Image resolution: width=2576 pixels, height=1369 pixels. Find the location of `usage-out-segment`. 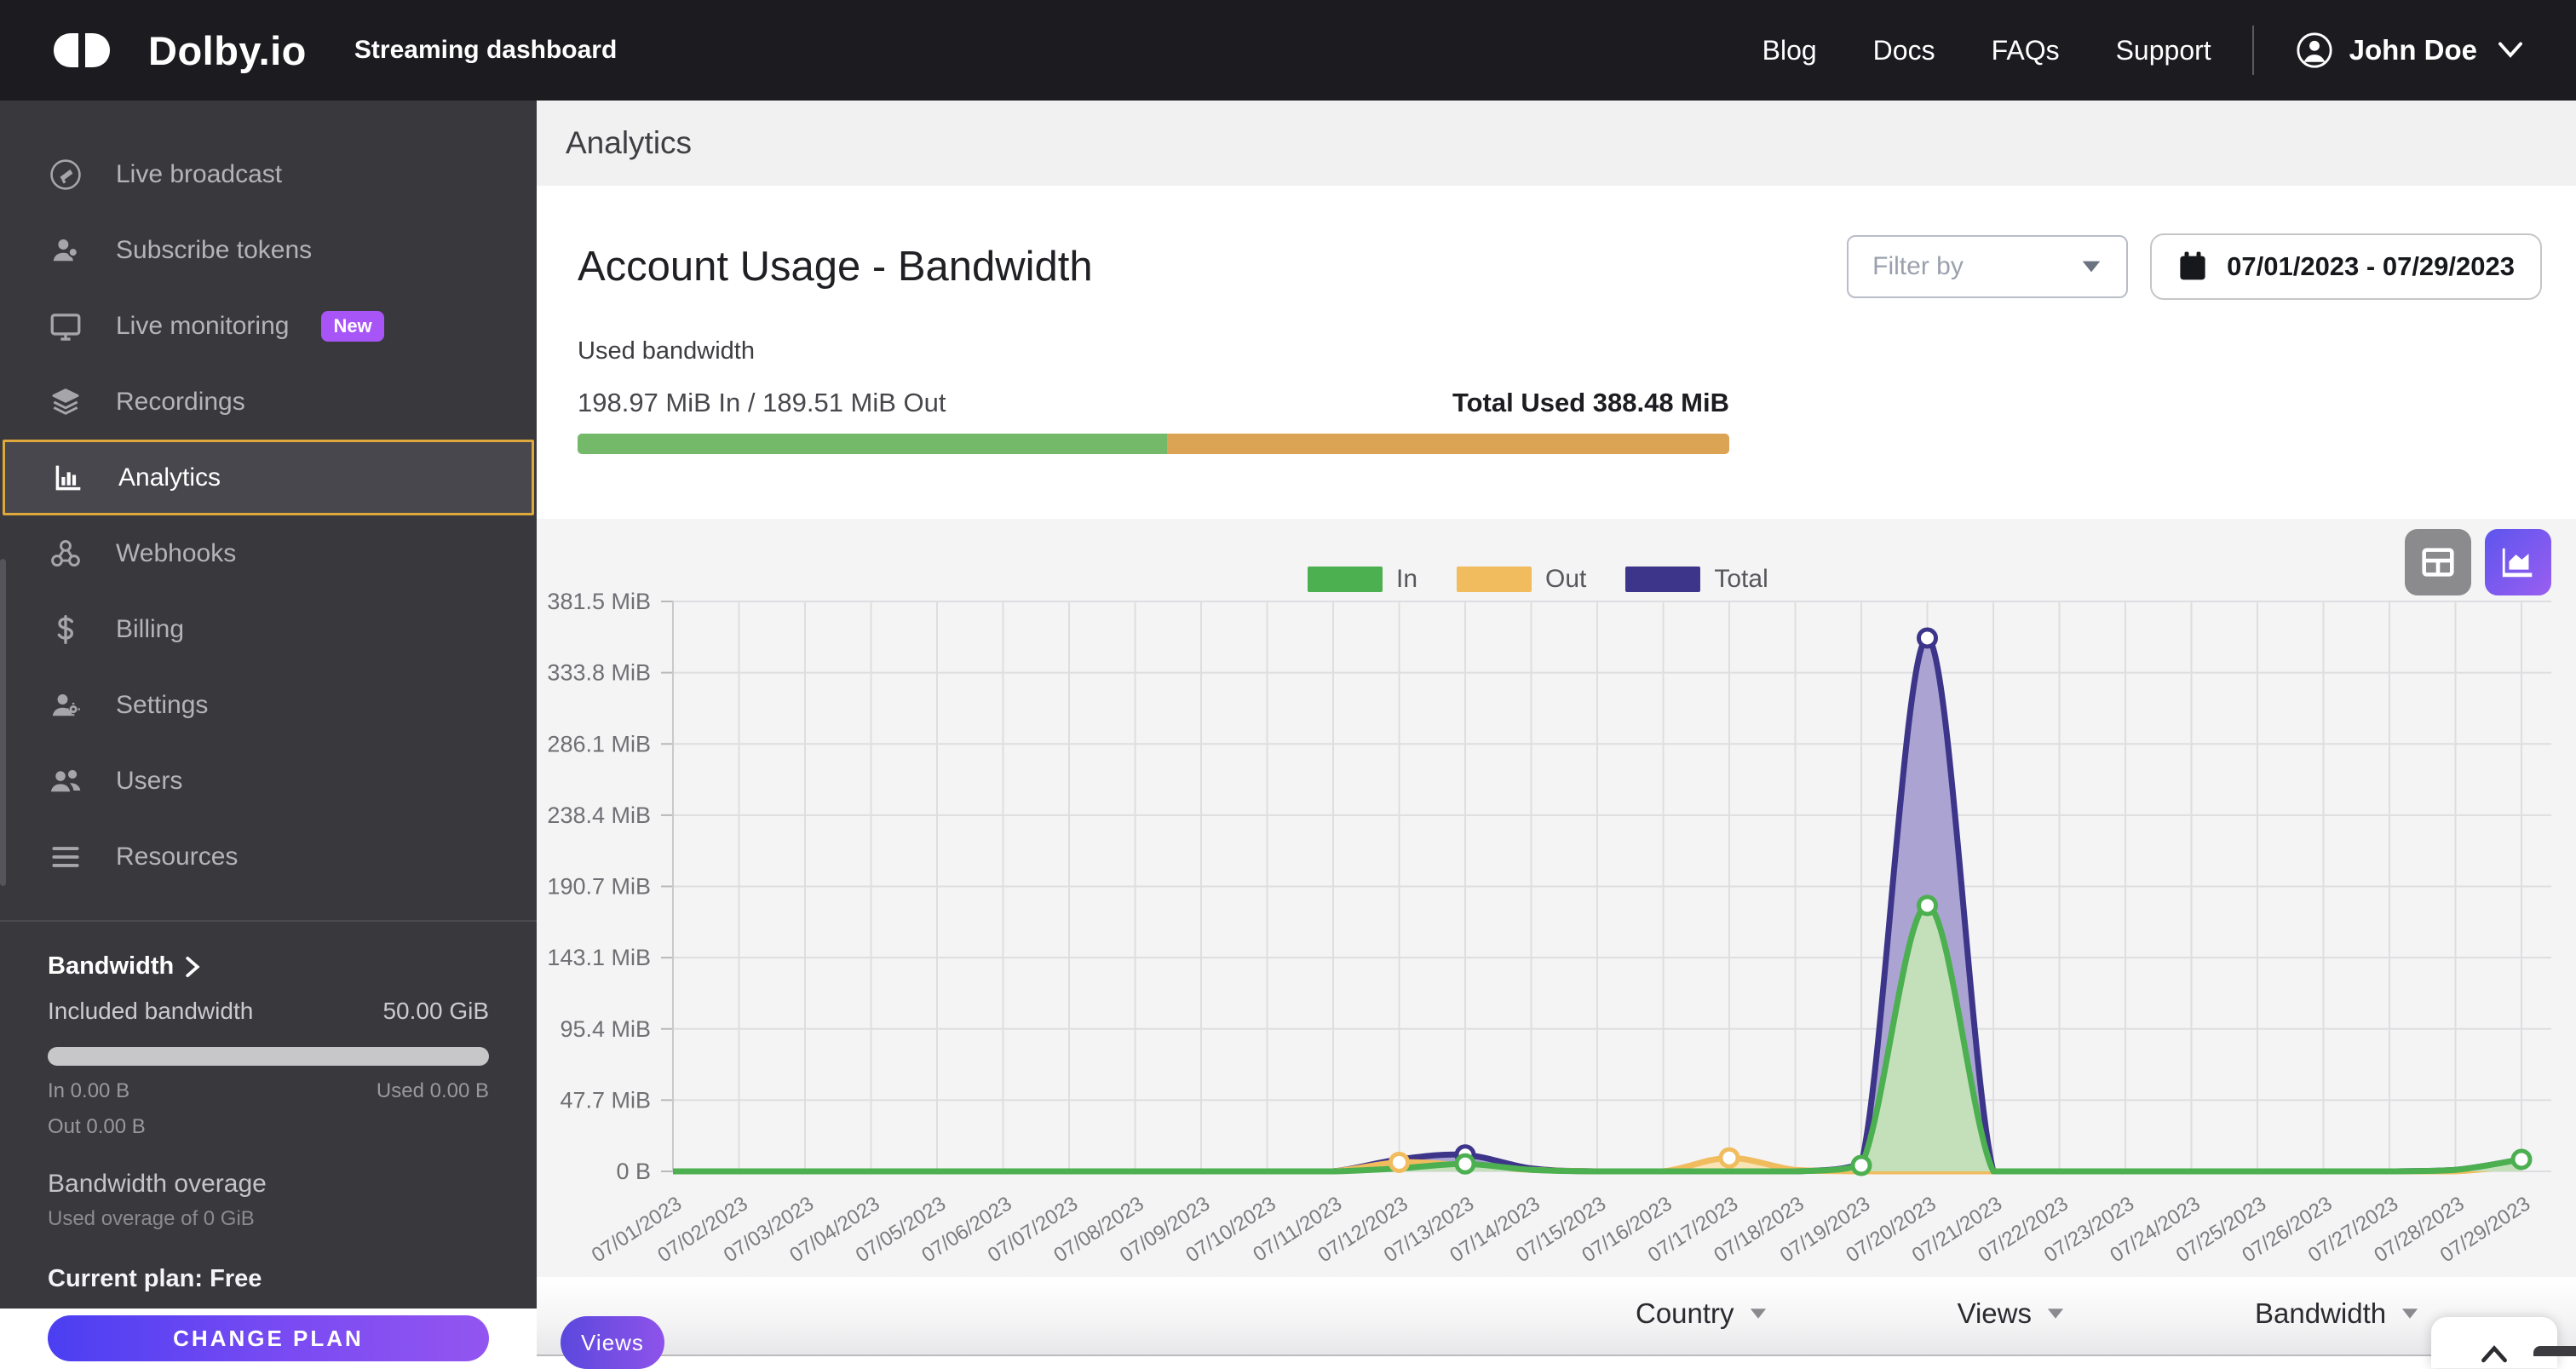

usage-out-segment is located at coordinates (1448, 444).